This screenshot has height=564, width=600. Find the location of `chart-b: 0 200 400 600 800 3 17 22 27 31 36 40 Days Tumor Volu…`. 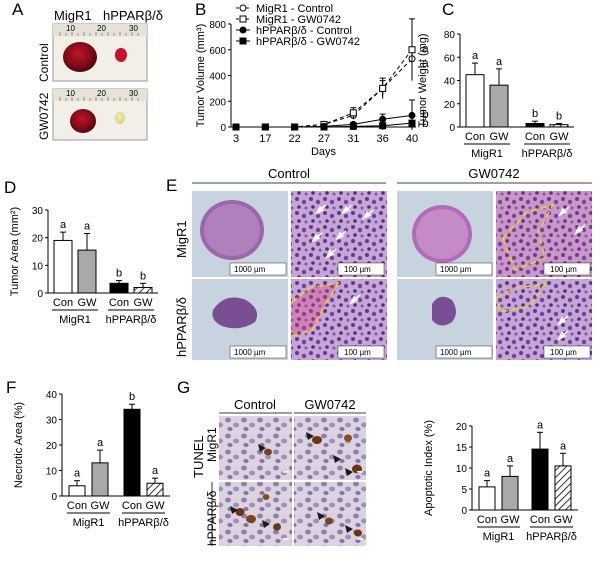

chart-b: 0 200 400 600 800 3 17 22 27 31 36 40 Days Tumor Volu… is located at coordinates (312, 80).